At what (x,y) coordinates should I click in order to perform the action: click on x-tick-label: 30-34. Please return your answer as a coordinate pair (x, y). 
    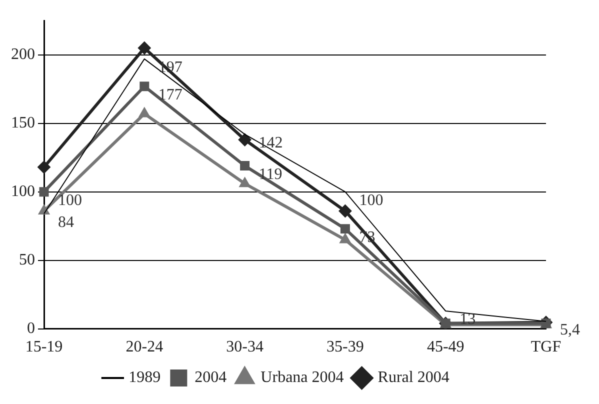
    Looking at the image, I should click on (245, 347).